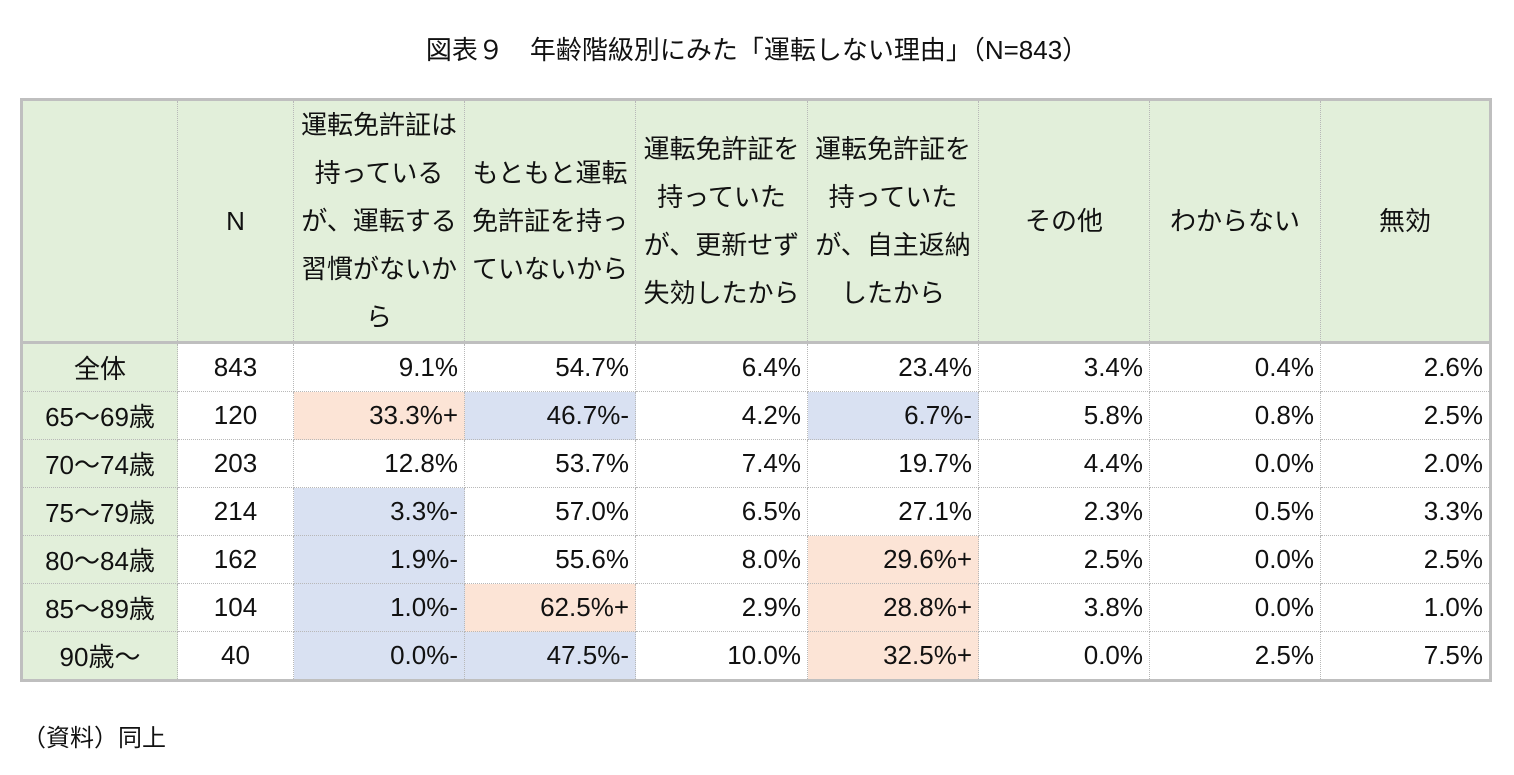 This screenshot has width=1514, height=775. Describe the element at coordinates (235, 607) in the screenshot. I see `sample-size-cell: 104` at that location.